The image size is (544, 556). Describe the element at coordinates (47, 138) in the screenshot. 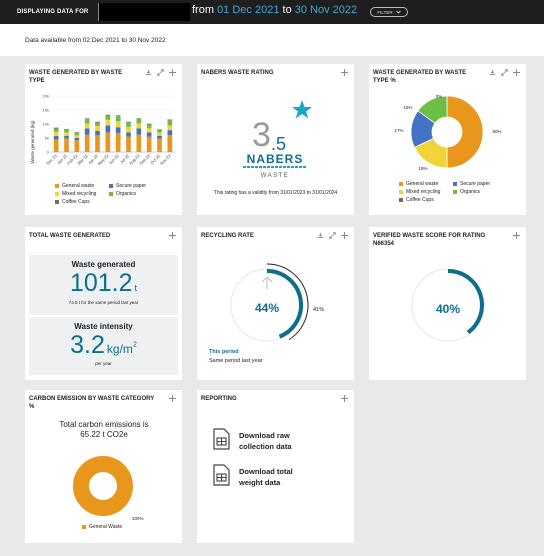

I see `y-tick-label: 5k` at that location.